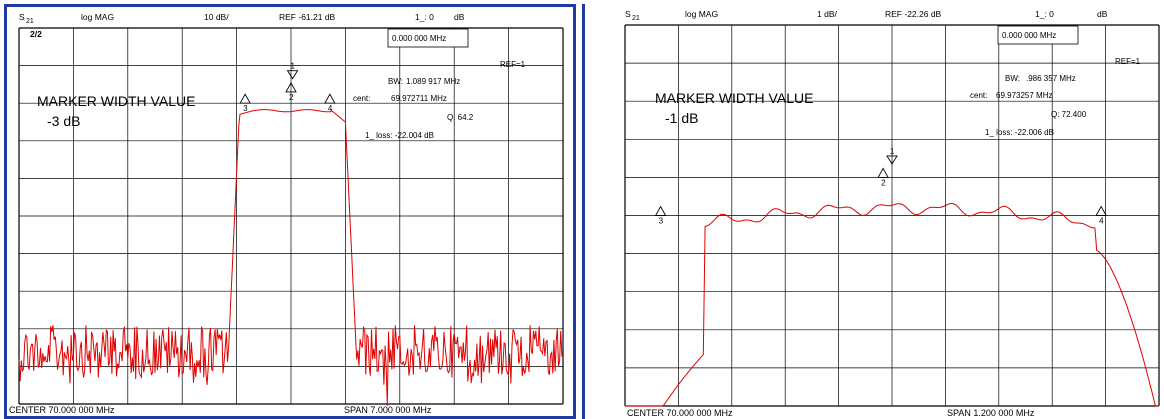 The height and width of the screenshot is (419, 1164). Describe the element at coordinates (827, 14) in the screenshot. I see `scale-label: 1 dB/` at that location.